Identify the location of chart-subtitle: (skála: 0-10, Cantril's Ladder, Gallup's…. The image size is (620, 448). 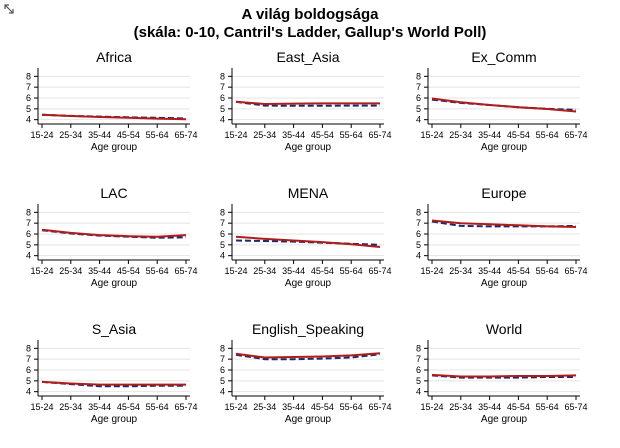
(310, 32).